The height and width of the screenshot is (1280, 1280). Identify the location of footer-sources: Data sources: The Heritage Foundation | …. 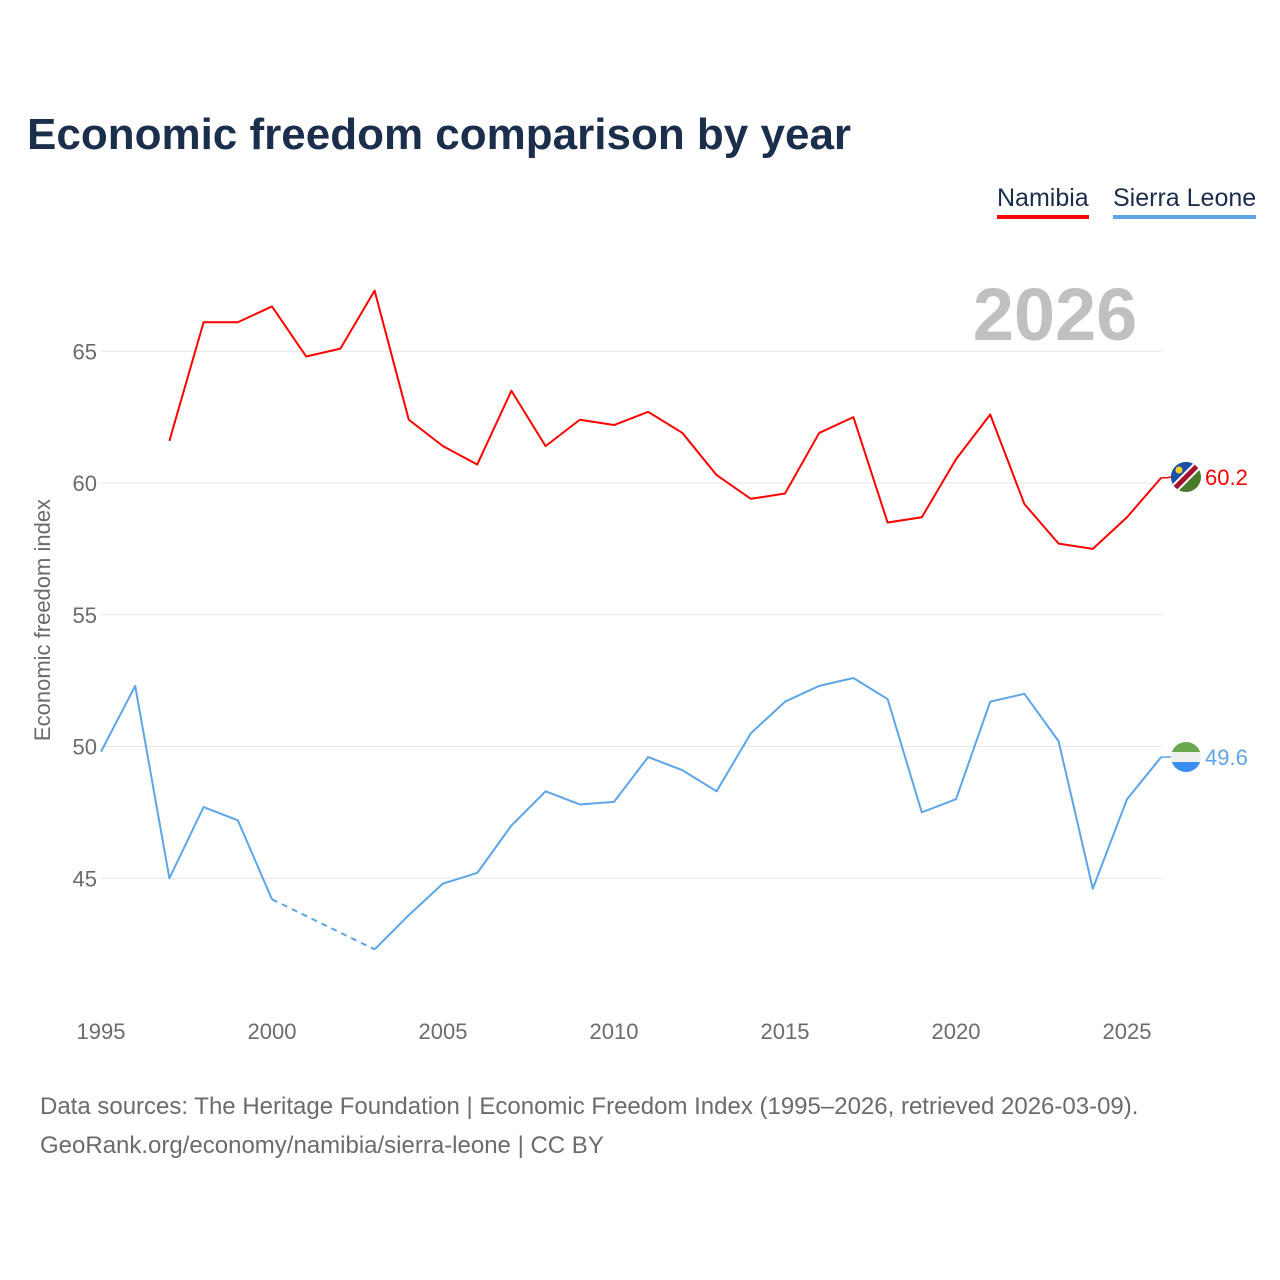
(589, 1106).